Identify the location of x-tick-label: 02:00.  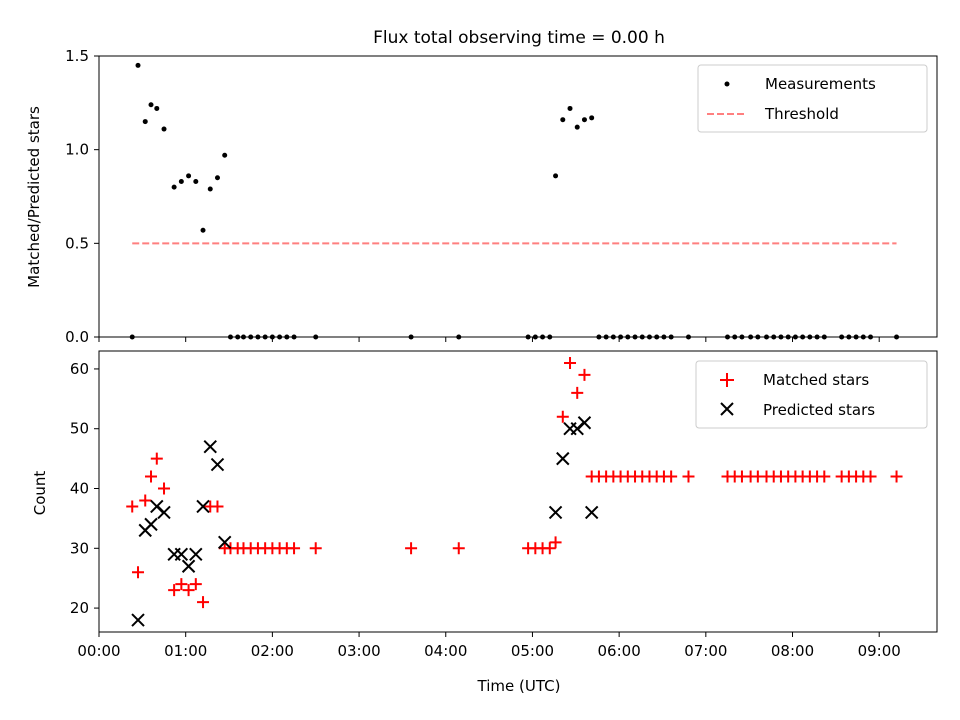
(272, 651).